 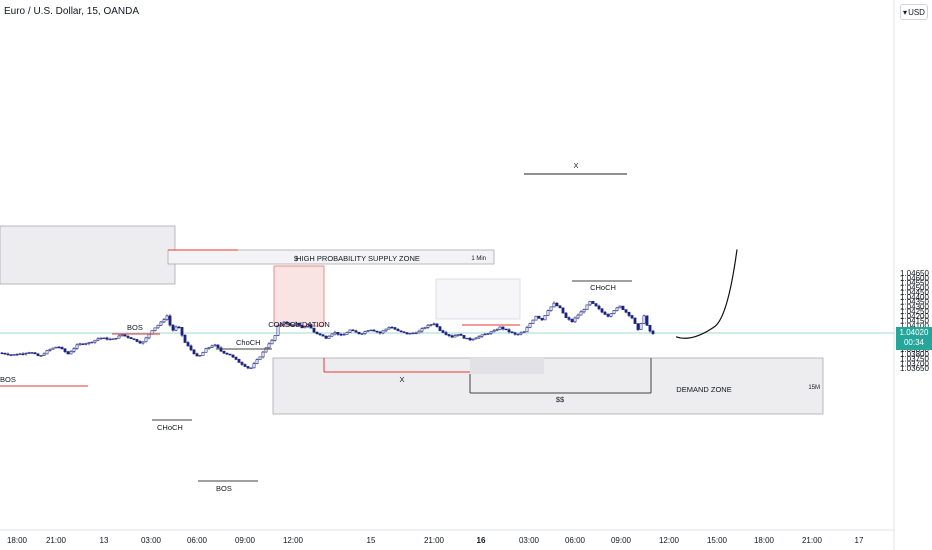 What do you see at coordinates (371, 540) in the screenshot?
I see `time-tick-label: 15` at bounding box center [371, 540].